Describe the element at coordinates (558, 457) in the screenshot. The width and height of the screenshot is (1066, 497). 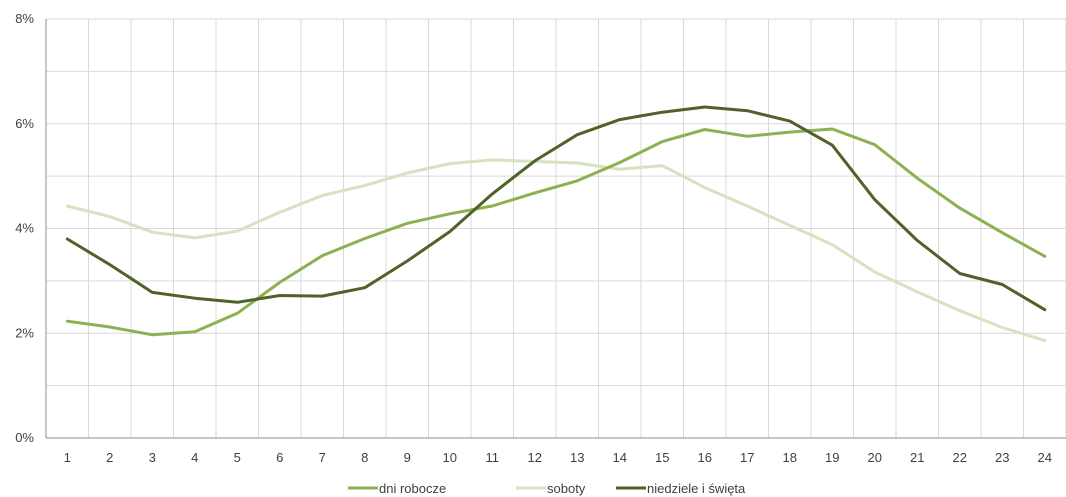
I see `x-axis-tick-labels: 1 2 3 4 5 6 7 8 9 10 11 12 13 14 15 16 17 18 19 20 21 22 23 24` at that location.